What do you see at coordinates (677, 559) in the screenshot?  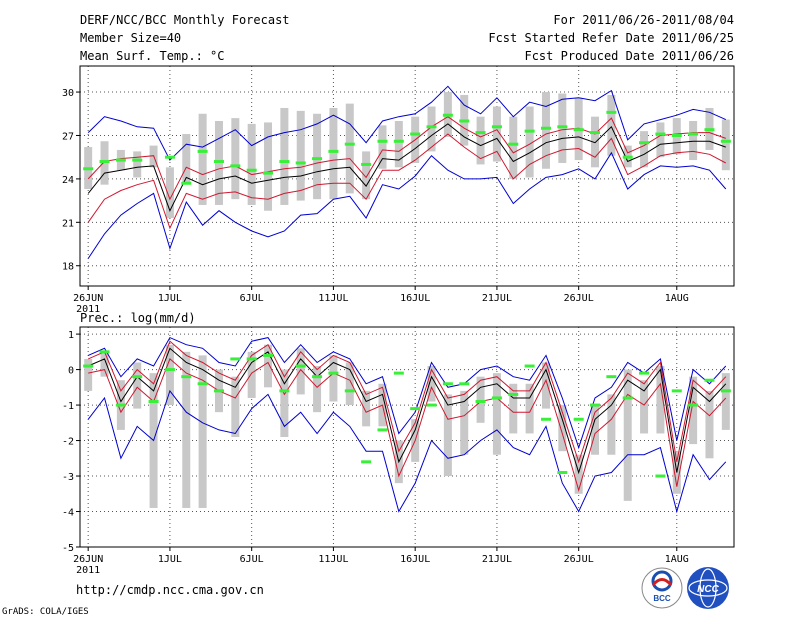 I see `x-tick-label: 1AUG` at bounding box center [677, 559].